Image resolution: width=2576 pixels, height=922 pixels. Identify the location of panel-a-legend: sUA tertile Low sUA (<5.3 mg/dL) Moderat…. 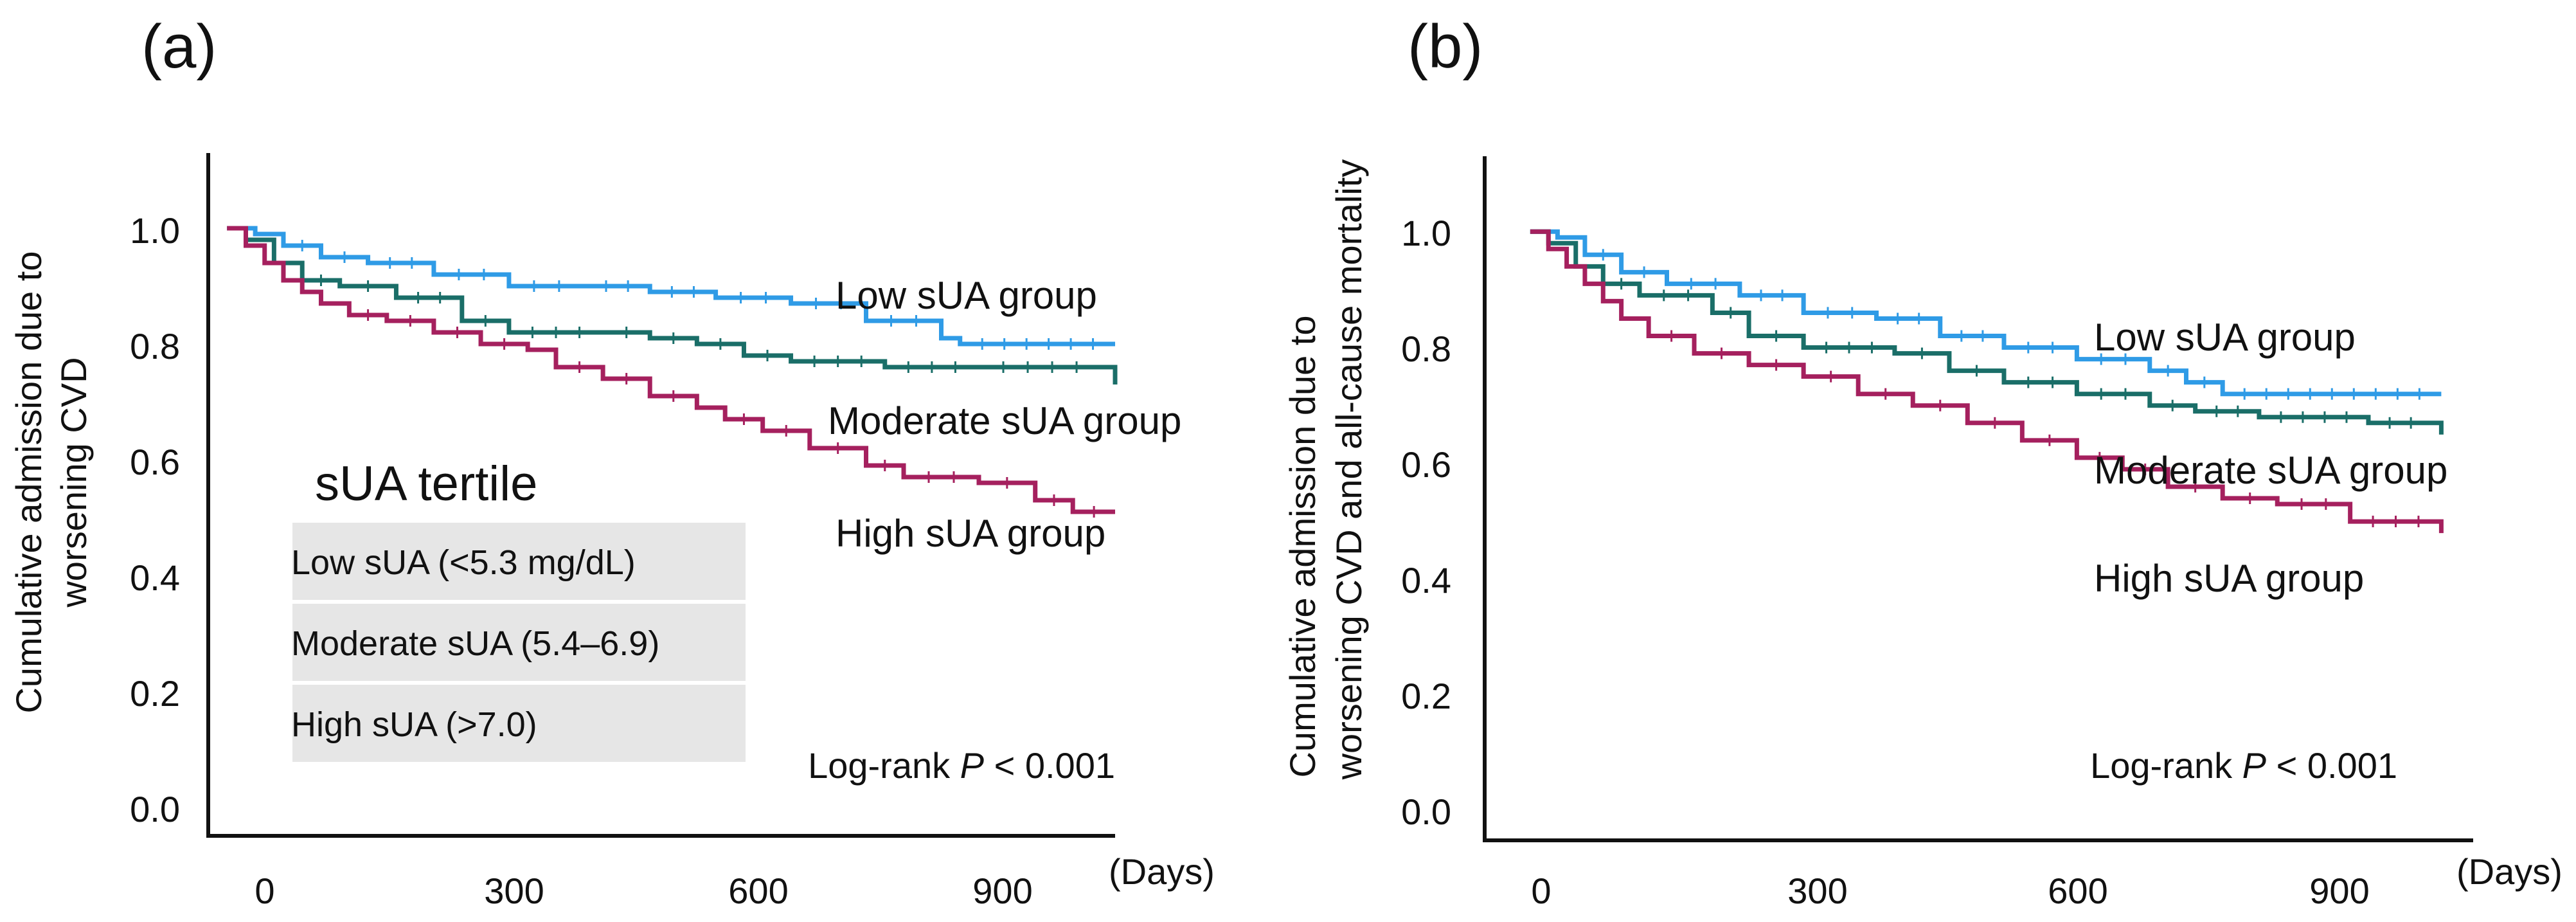
(518, 609).